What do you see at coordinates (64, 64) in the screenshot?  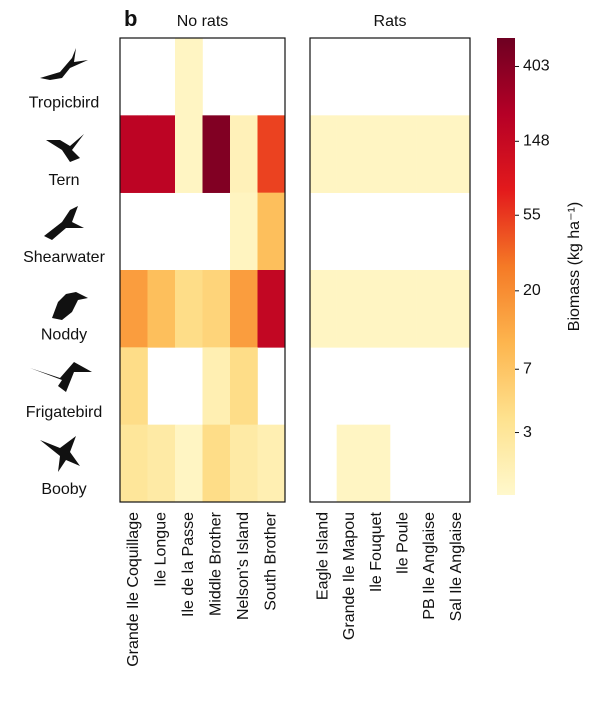 I see `tropicbird-icon` at bounding box center [64, 64].